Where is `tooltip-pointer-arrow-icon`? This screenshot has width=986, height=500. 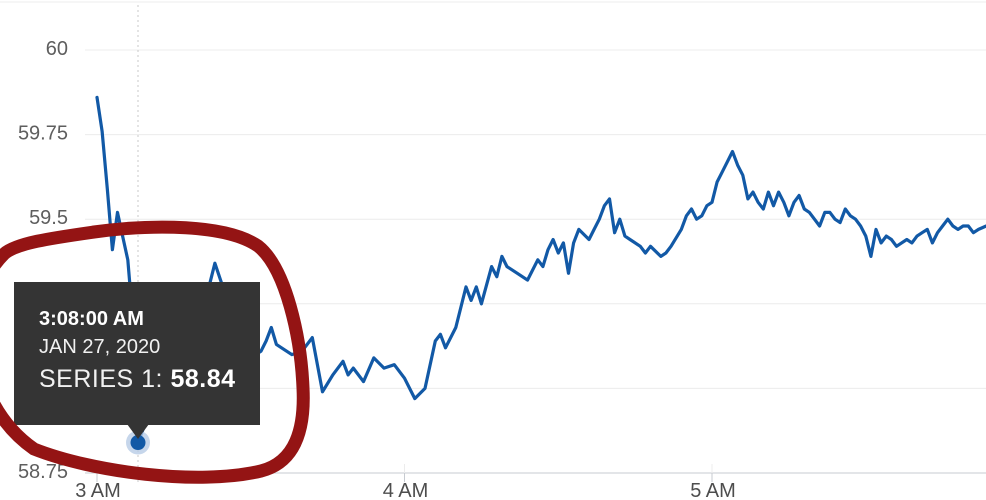
tooltip-pointer-arrow-icon is located at coordinates (138, 431).